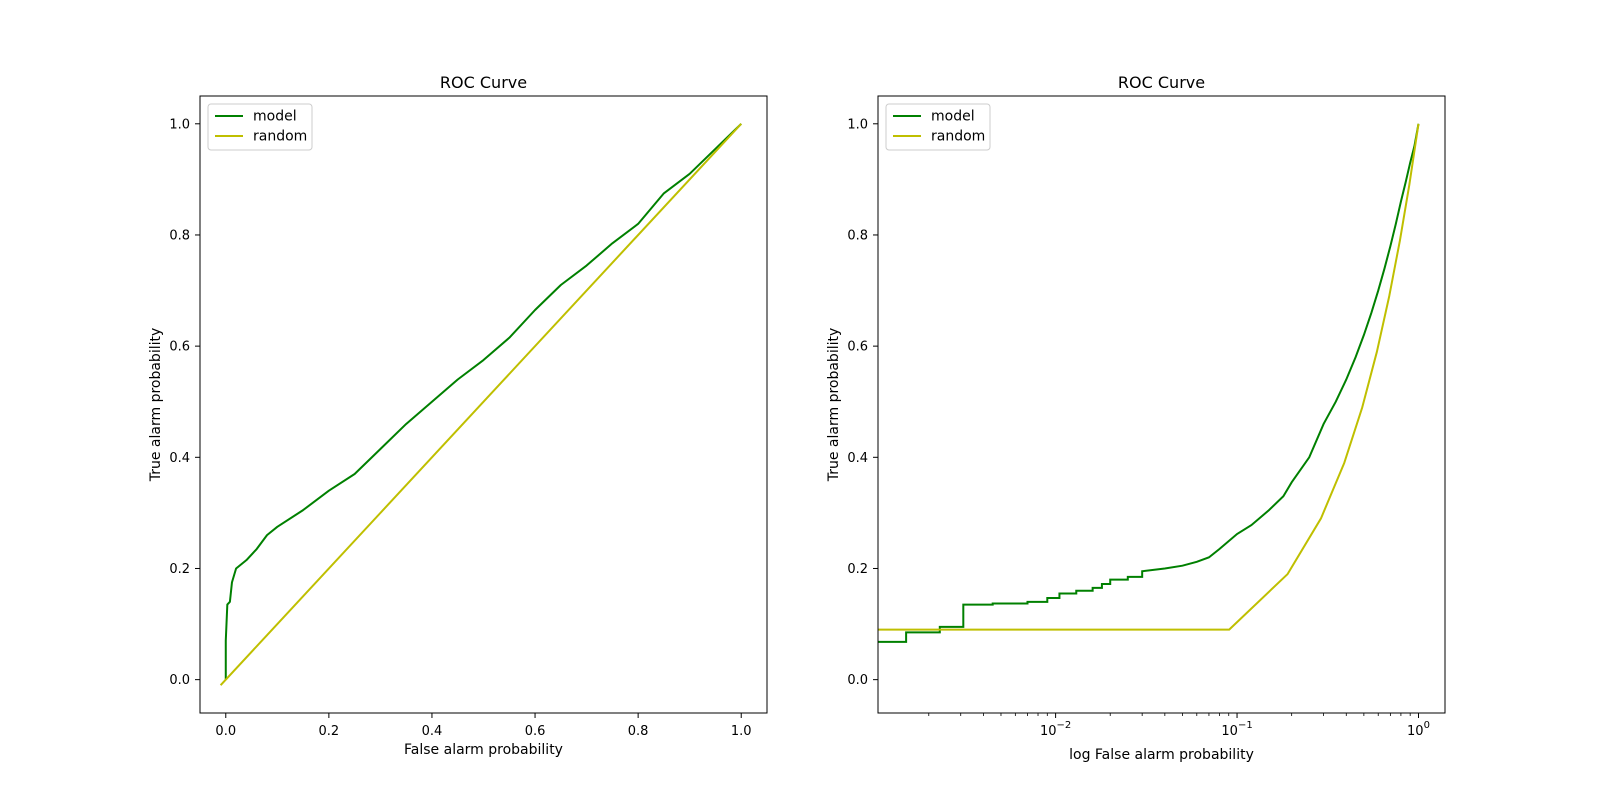  What do you see at coordinates (857, 569) in the screenshot?
I see `right-y-tick-label: 0.2` at bounding box center [857, 569].